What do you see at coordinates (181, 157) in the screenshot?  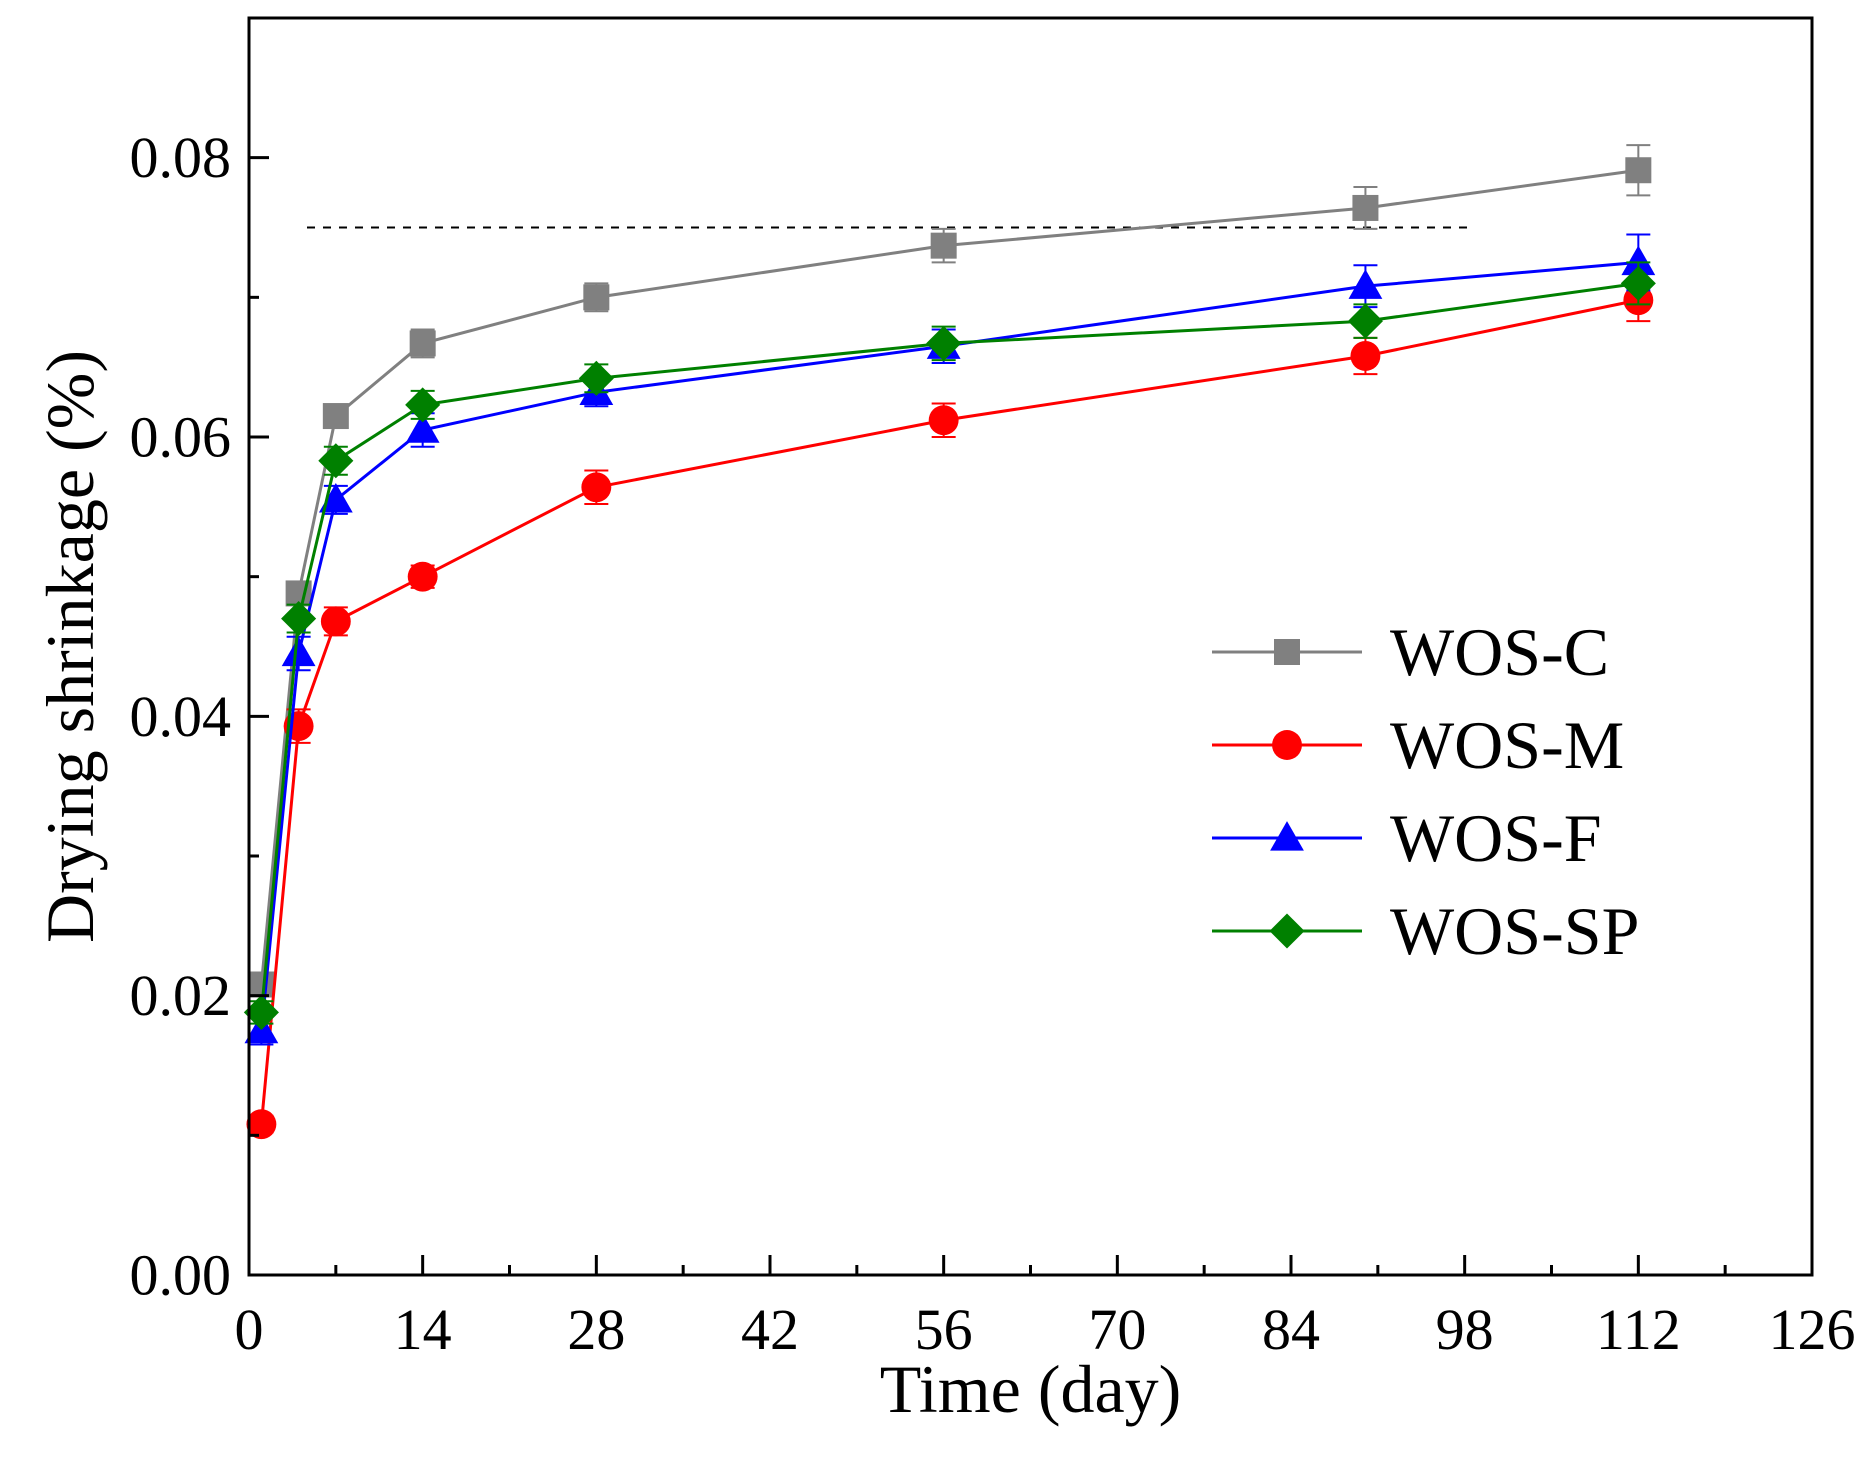 I see `y-tick-label: 0.08` at bounding box center [181, 157].